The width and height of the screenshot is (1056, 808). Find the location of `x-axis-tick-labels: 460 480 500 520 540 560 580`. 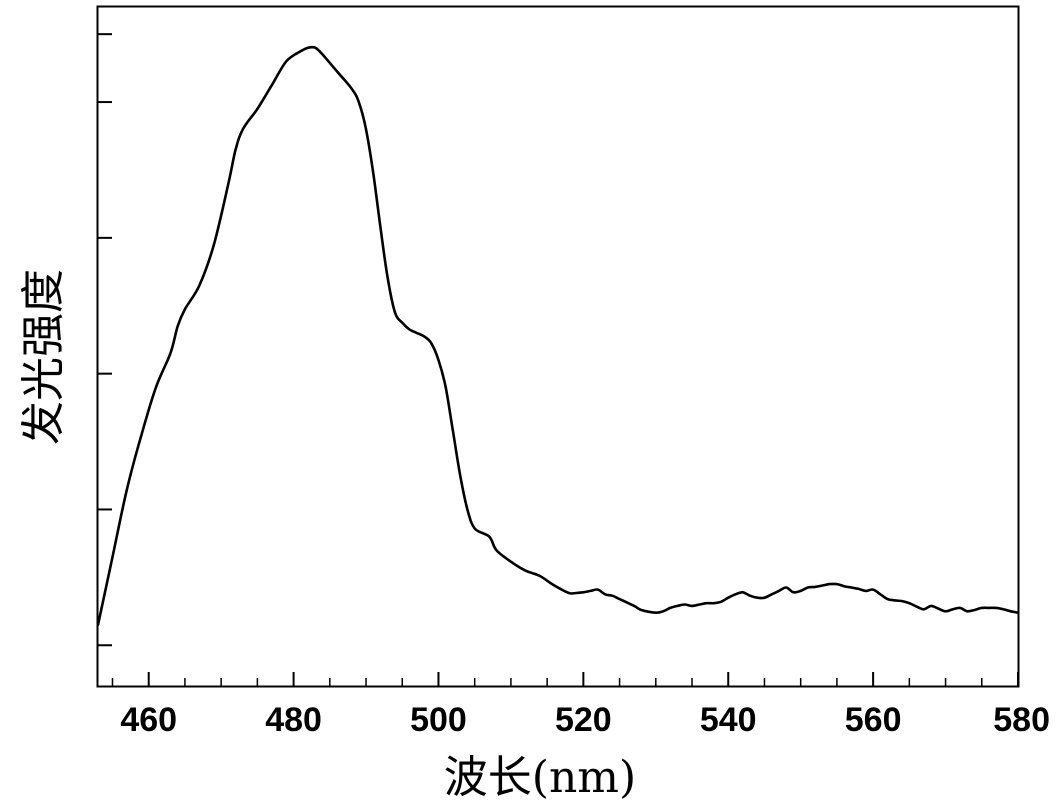

x-axis-tick-labels: 460 480 500 520 540 560 580 is located at coordinates (585, 720).